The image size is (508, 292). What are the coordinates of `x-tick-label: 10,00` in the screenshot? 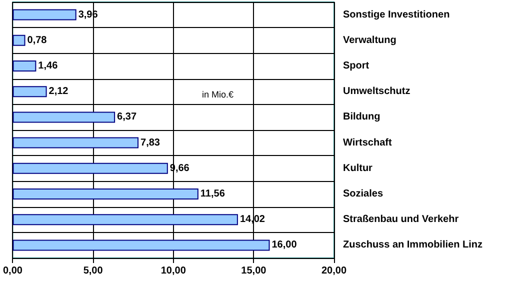 It's located at (173, 271).